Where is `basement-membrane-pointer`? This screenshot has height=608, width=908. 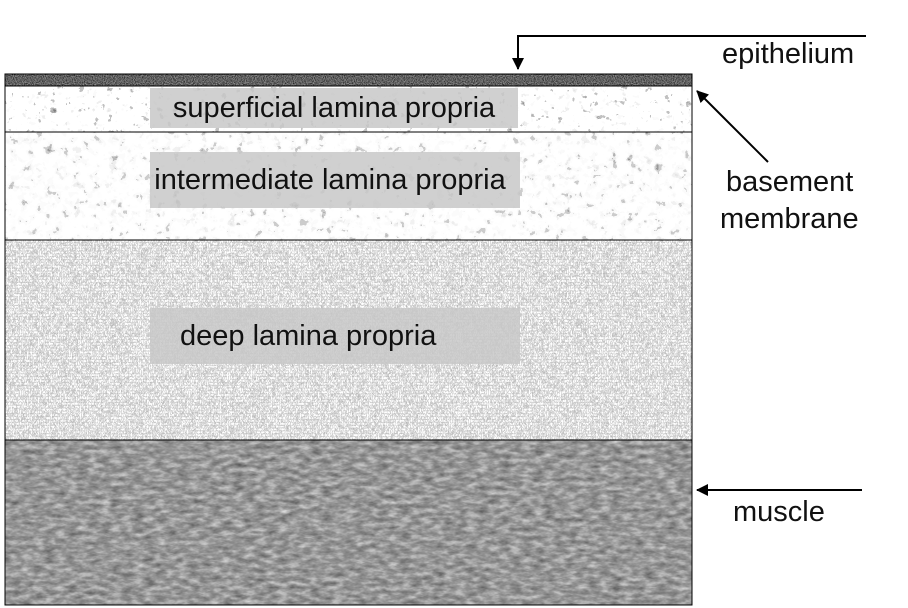 basement-membrane-pointer is located at coordinates (732, 126).